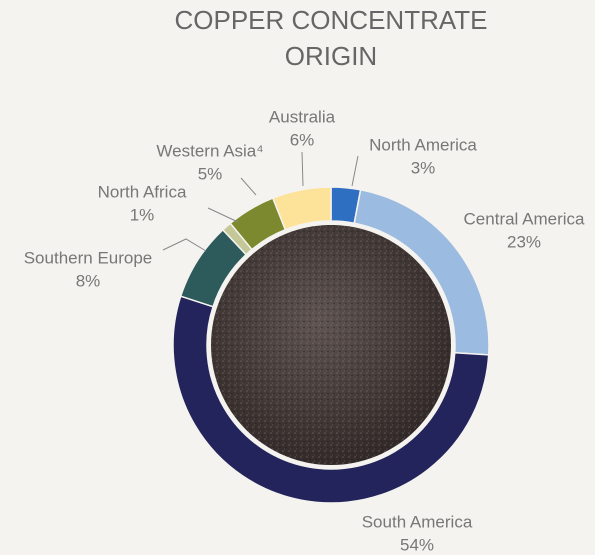 The height and width of the screenshot is (555, 595). What do you see at coordinates (331, 20) in the screenshot?
I see `chart-title: COPPER CONCENTRATE` at bounding box center [331, 20].